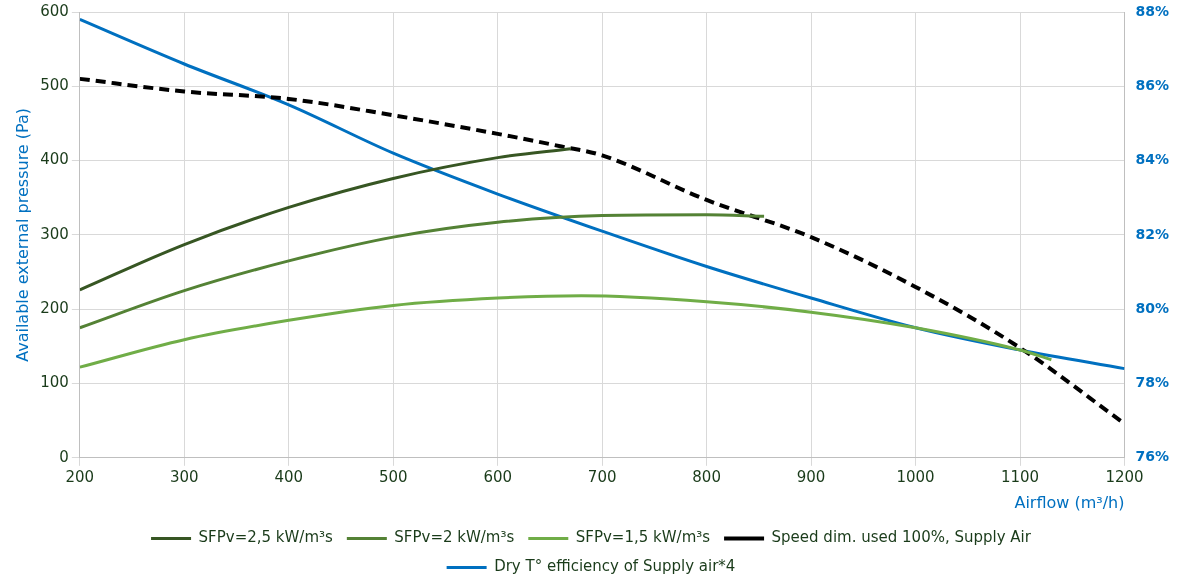  What do you see at coordinates (1152, 382) in the screenshot?
I see `y2-tick-label: 78%` at bounding box center [1152, 382].